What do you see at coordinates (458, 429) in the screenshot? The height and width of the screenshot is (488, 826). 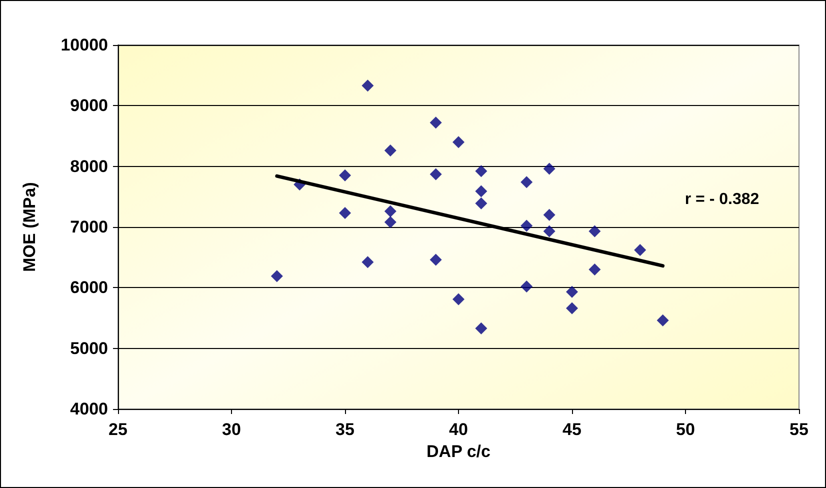 I see `x-tick-label: 40` at bounding box center [458, 429].